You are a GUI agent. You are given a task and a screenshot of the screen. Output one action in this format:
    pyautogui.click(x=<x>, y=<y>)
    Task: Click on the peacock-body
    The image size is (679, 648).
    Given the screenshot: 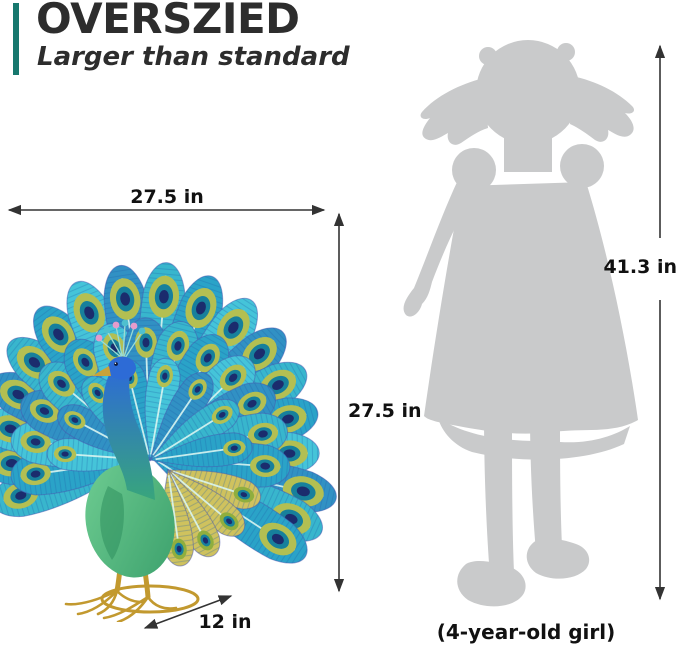 What is the action you would take?
    pyautogui.click(x=132, y=470)
    